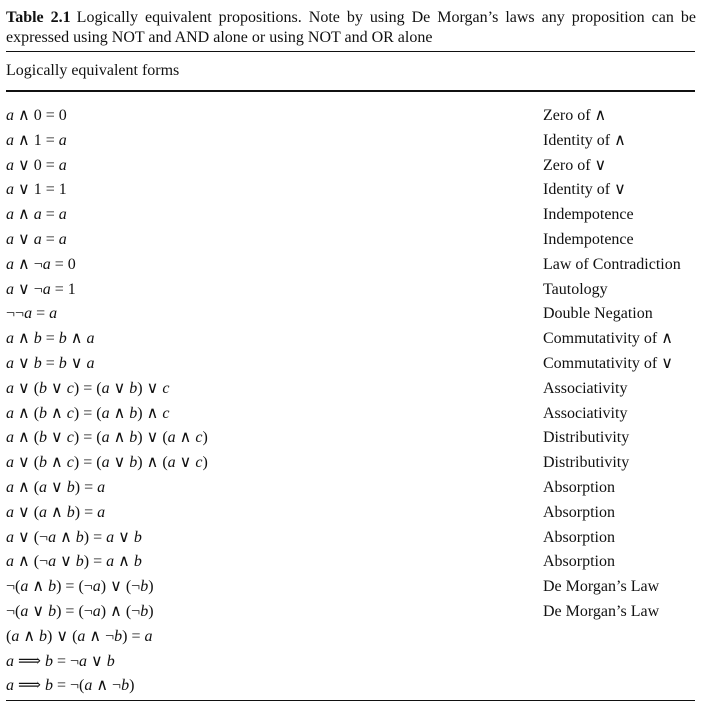  Describe the element at coordinates (356, 562) in the screenshot. I see `table-row: a ∧ (¬a ∨ b) = a ∧ b Absorption` at that location.